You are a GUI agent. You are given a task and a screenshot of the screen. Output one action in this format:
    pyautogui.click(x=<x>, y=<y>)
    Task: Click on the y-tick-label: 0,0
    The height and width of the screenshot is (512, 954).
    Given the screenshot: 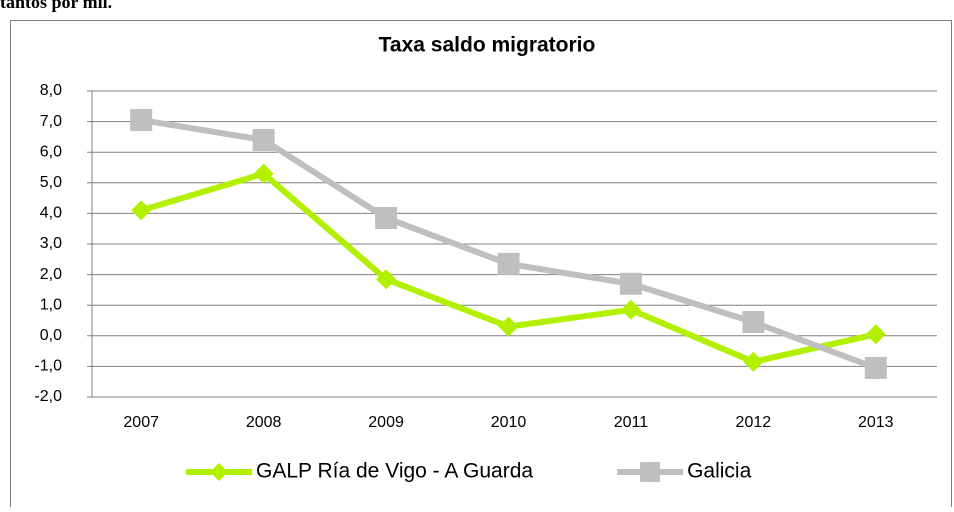 What is the action you would take?
    pyautogui.click(x=51, y=335)
    